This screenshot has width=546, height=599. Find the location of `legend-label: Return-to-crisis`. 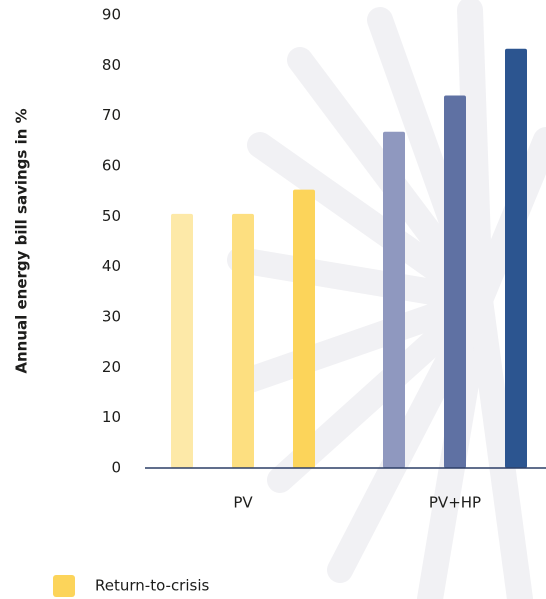

legend-label: Return-to-crisis is located at coordinates (152, 586).